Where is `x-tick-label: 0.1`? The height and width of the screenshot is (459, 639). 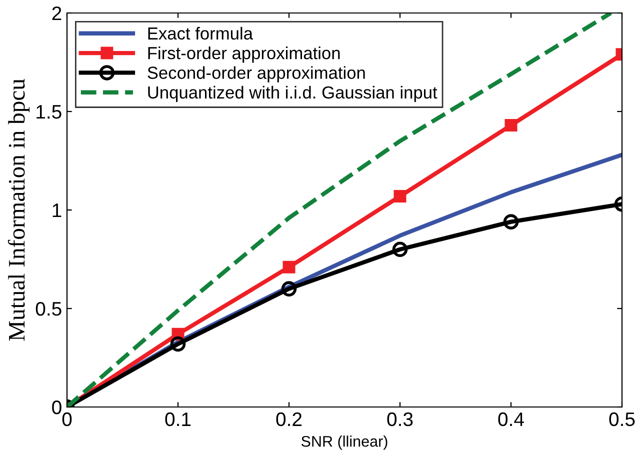
x-tick-label: 0.1 is located at coordinates (178, 419).